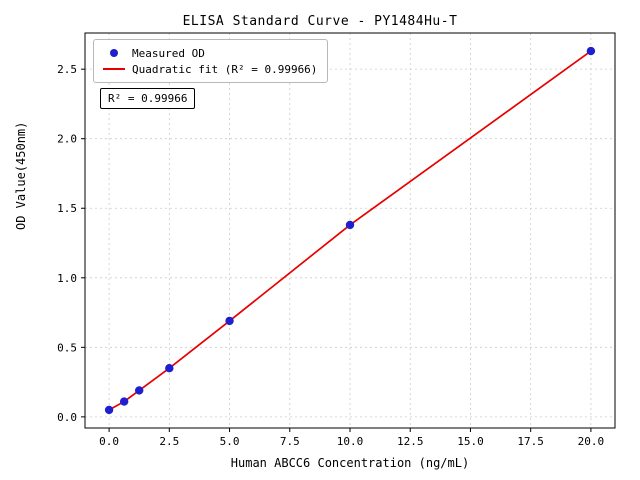 This screenshot has height=480, width=640. Describe the element at coordinates (67, 278) in the screenshot. I see `y-tick-label: 1.0` at that location.